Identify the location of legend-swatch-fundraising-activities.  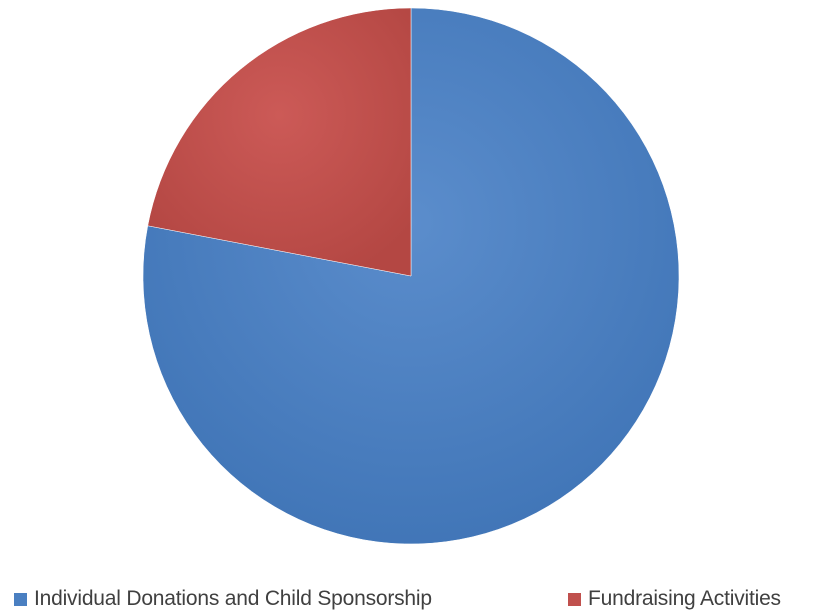
(574, 599).